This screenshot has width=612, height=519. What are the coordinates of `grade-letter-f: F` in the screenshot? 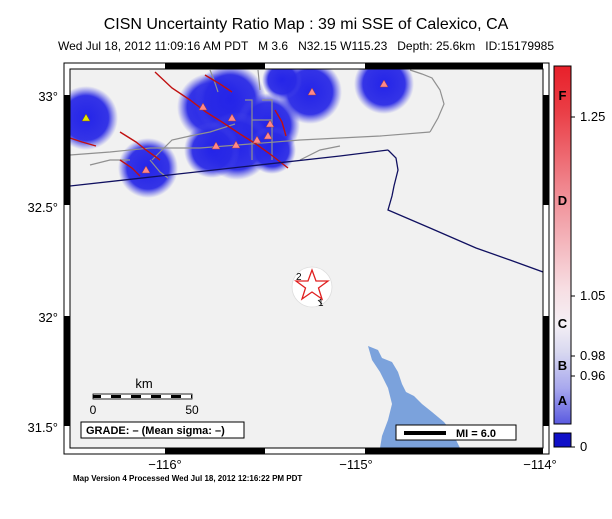 It's located at (563, 95).